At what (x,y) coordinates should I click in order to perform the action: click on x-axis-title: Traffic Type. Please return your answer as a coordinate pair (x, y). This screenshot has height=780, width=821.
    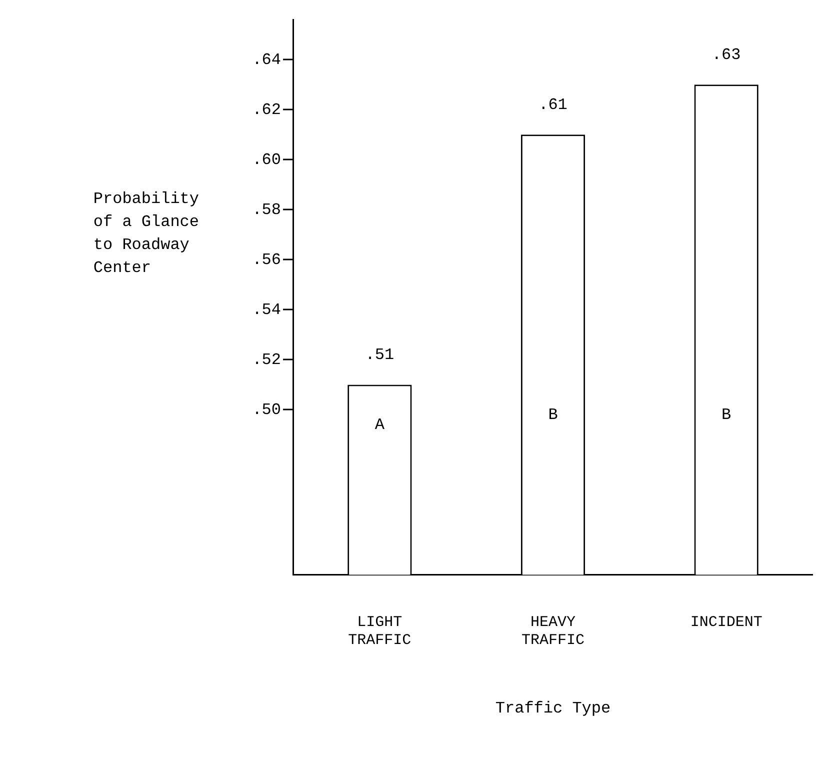
    Looking at the image, I should click on (553, 709).